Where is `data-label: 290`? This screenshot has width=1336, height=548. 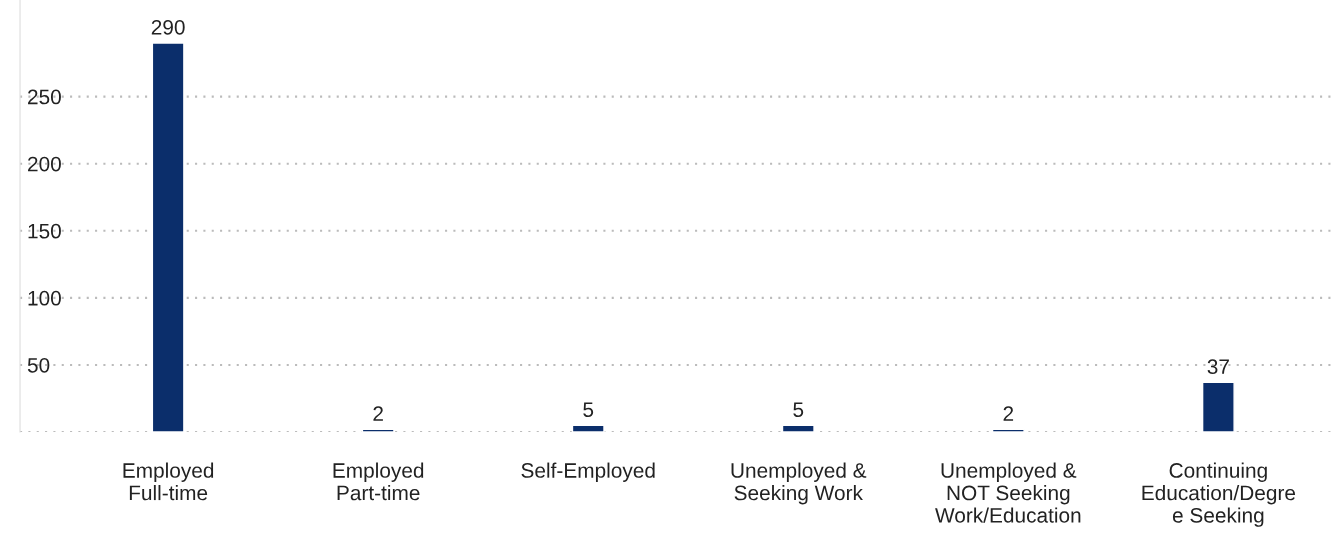
data-label: 290 is located at coordinates (168, 27).